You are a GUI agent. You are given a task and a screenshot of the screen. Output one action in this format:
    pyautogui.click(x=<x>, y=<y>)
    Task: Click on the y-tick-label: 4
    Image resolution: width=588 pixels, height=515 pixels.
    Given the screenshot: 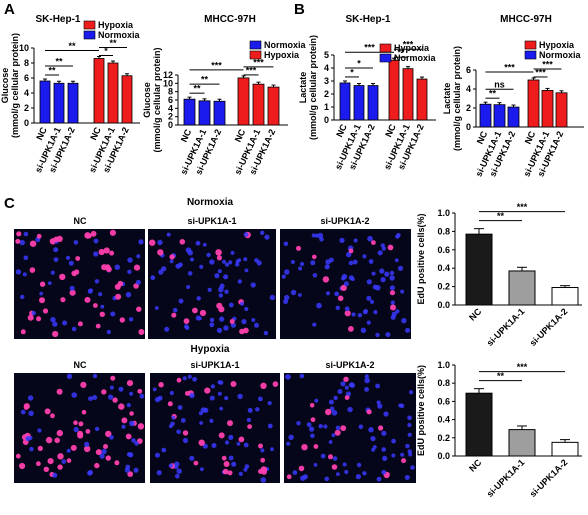 What is the action you would take?
    pyautogui.click(x=326, y=68)
    